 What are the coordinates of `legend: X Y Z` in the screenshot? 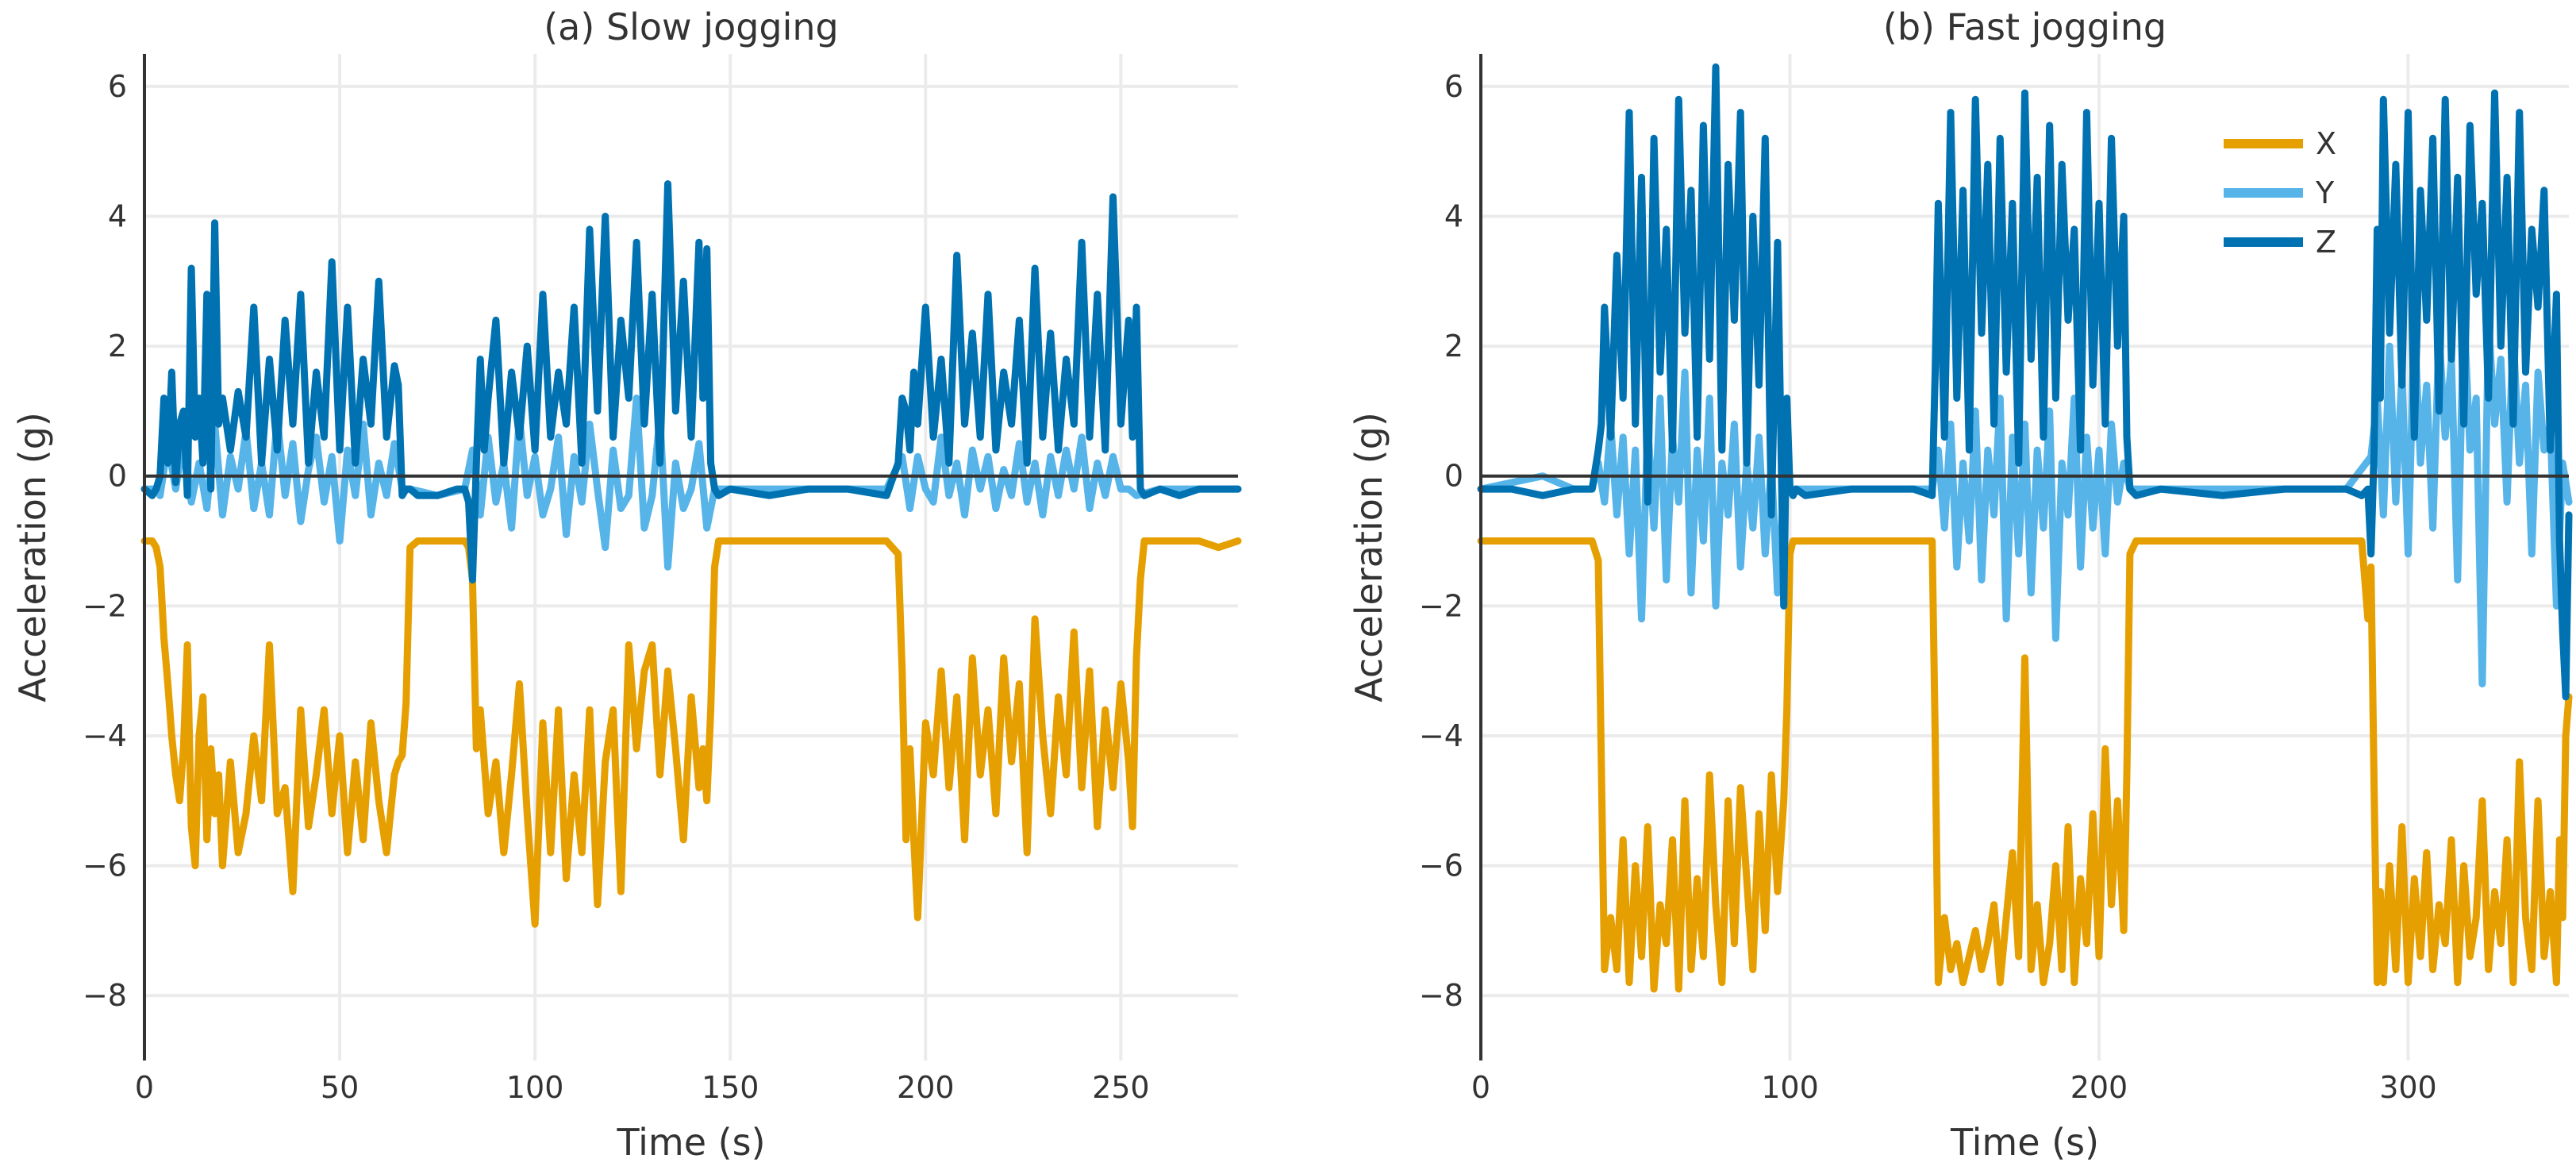 It's located at (2280, 193).